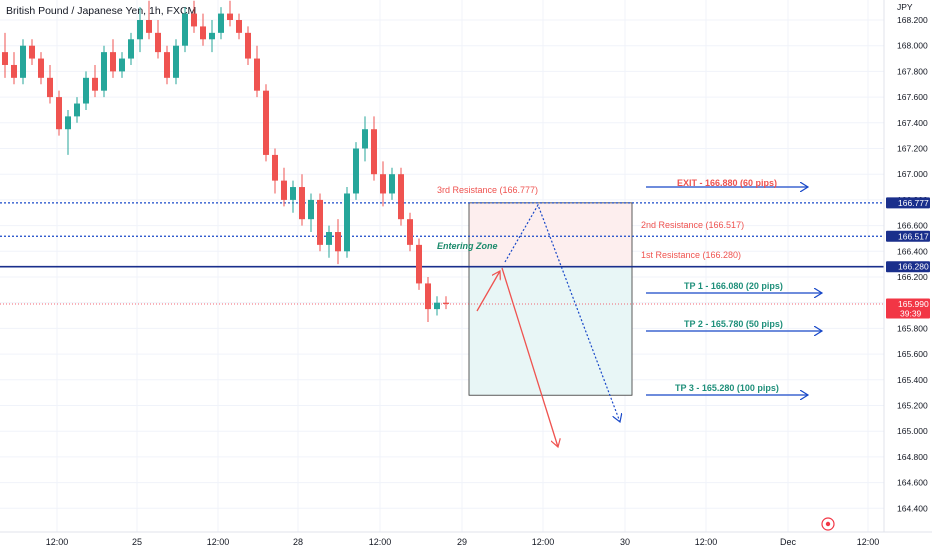 The height and width of the screenshot is (550, 932). What do you see at coordinates (912, 457) in the screenshot?
I see `price-tick-label: 164.800` at bounding box center [912, 457].